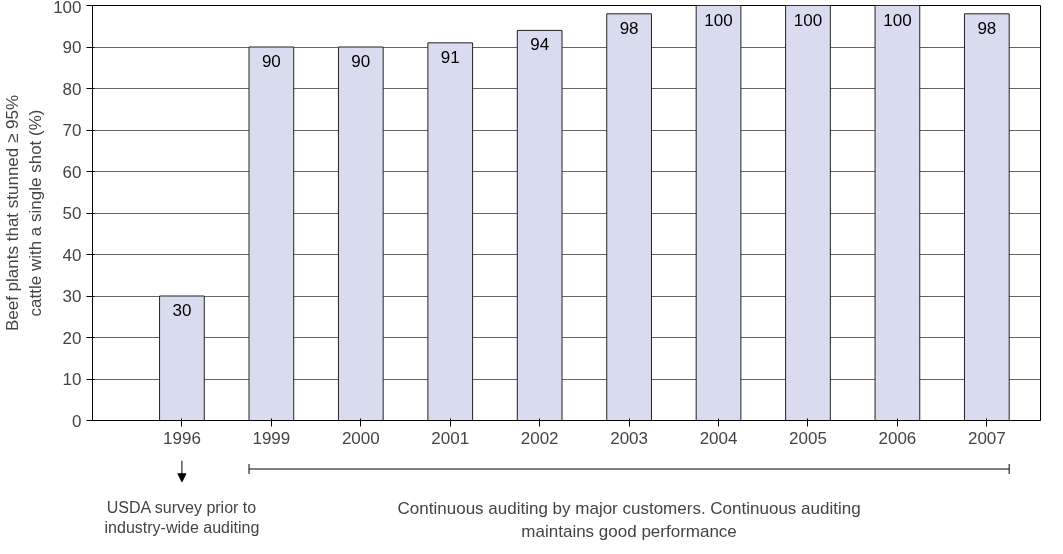 This screenshot has height=554, width=1063. I want to click on x-tick-label: 2006, so click(897, 438).